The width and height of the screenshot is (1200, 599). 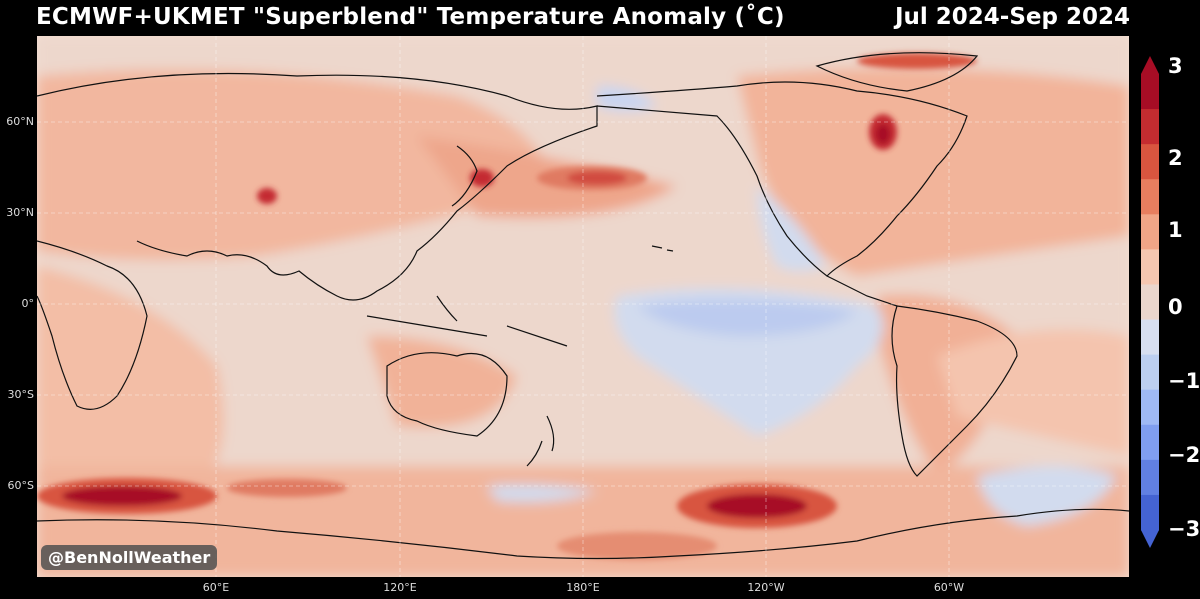 What do you see at coordinates (1175, 66) in the screenshot?
I see `colorbar-tick-3: 3` at bounding box center [1175, 66].